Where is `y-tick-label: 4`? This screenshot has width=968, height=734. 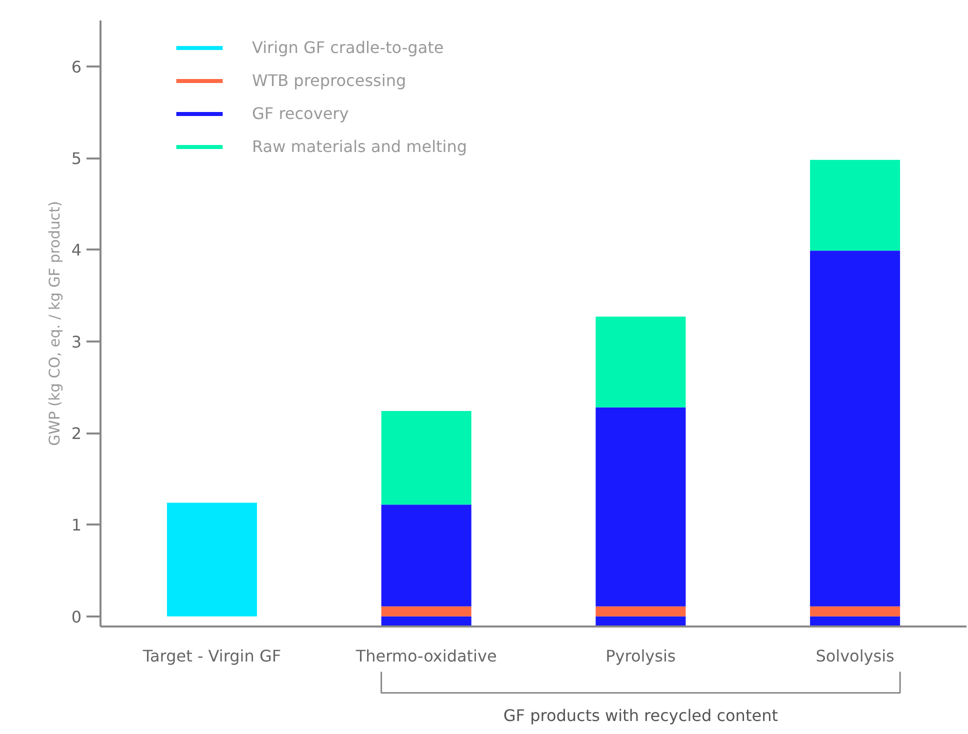 y-tick-label: 4 is located at coordinates (76, 250).